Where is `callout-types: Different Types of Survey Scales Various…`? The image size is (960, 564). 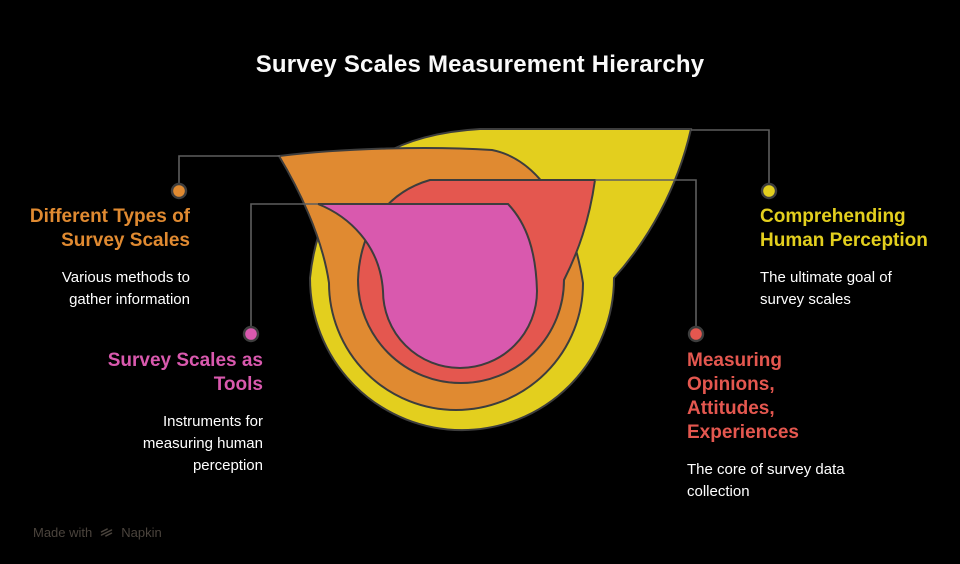
callout-types: Different Types of Survey Scales Various… is located at coordinates (95, 258).